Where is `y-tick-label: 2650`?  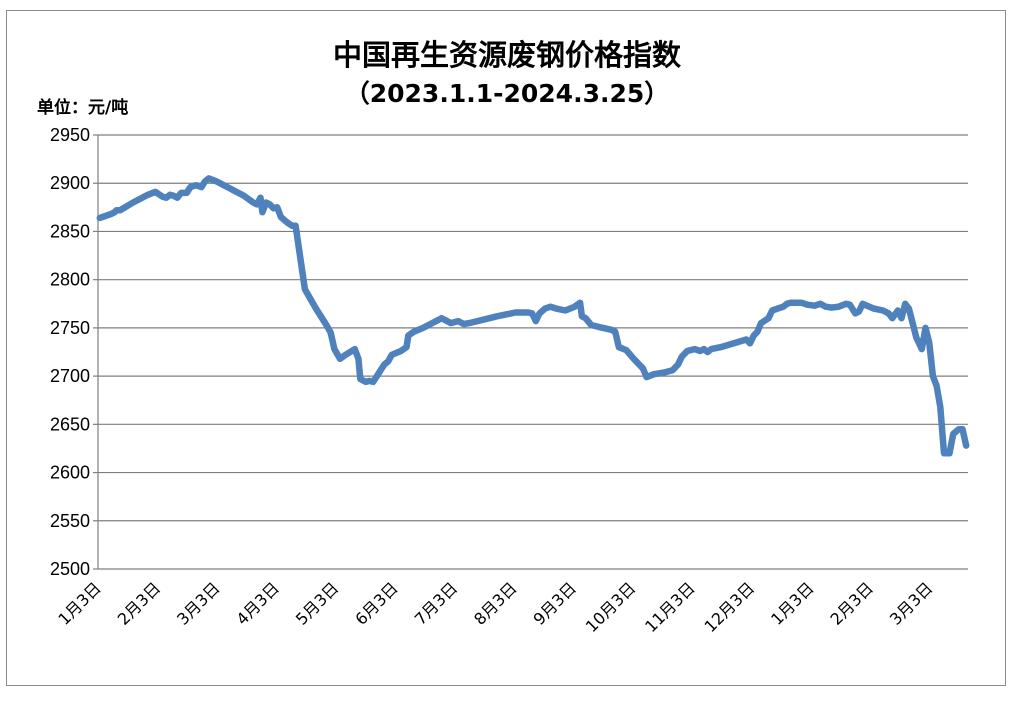
y-tick-label: 2650 is located at coordinates (70, 424).